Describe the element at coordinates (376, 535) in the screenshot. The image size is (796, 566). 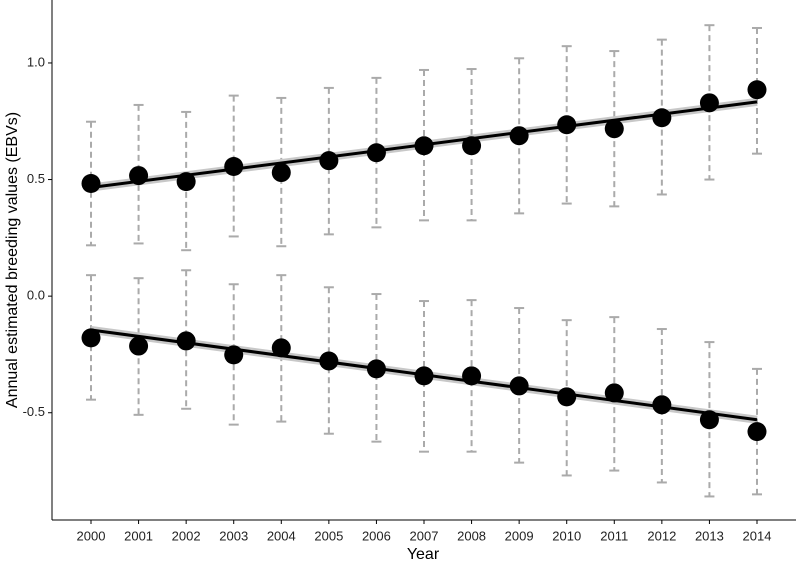
I see `x-tick-label: 2006` at that location.